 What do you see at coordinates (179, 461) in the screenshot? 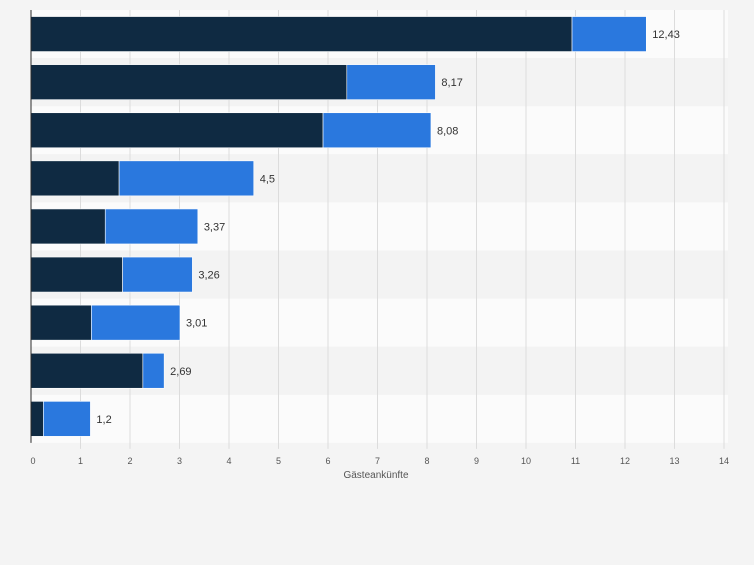
I see `x-tick-label: 3` at bounding box center [179, 461].